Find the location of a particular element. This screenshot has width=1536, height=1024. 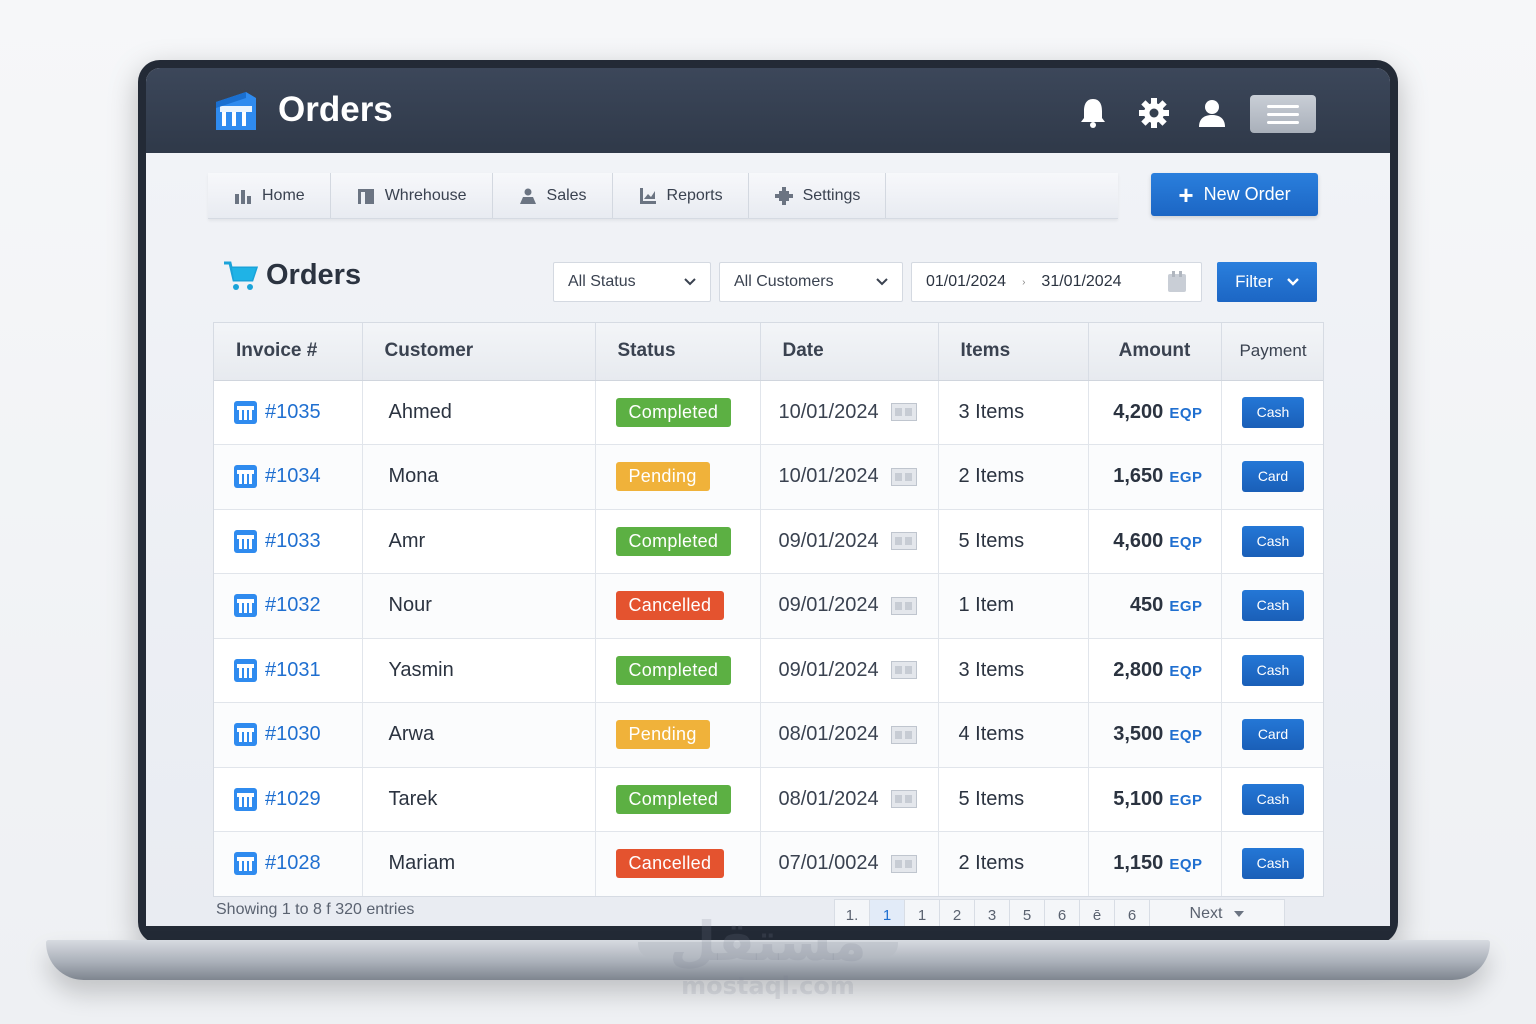

menu-button is located at coordinates (1283, 114).